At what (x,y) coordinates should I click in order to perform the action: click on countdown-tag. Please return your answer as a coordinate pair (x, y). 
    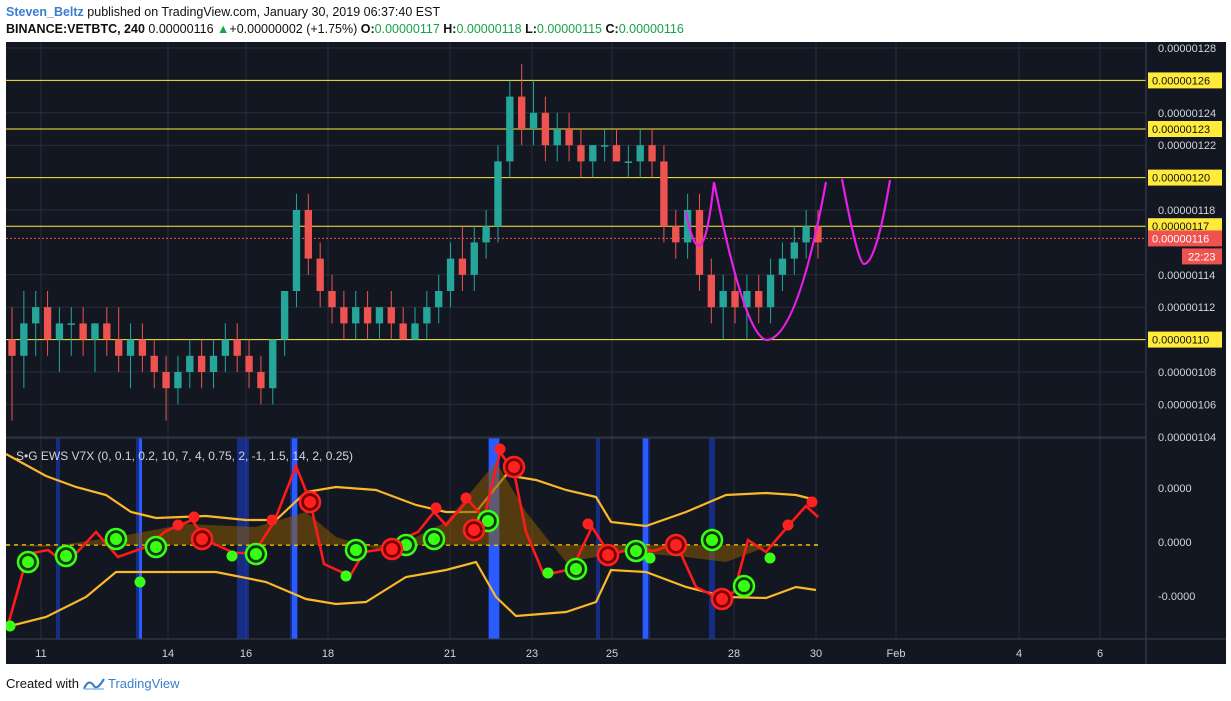
    Looking at the image, I should click on (1202, 256).